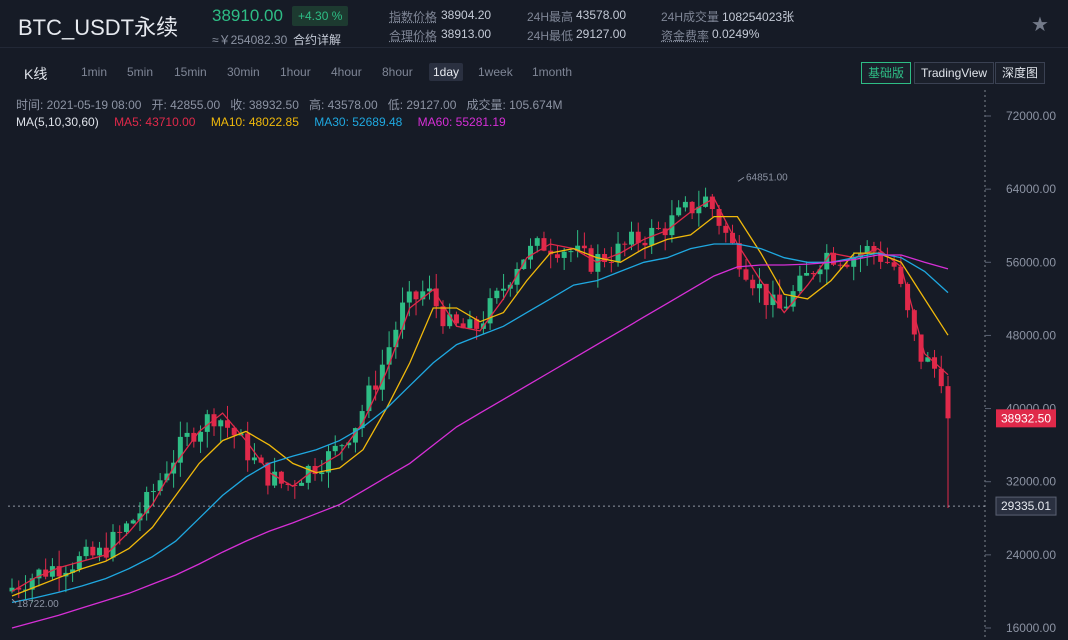 The width and height of the screenshot is (1068, 640). I want to click on index-price-value: 38904.20, so click(466, 15).